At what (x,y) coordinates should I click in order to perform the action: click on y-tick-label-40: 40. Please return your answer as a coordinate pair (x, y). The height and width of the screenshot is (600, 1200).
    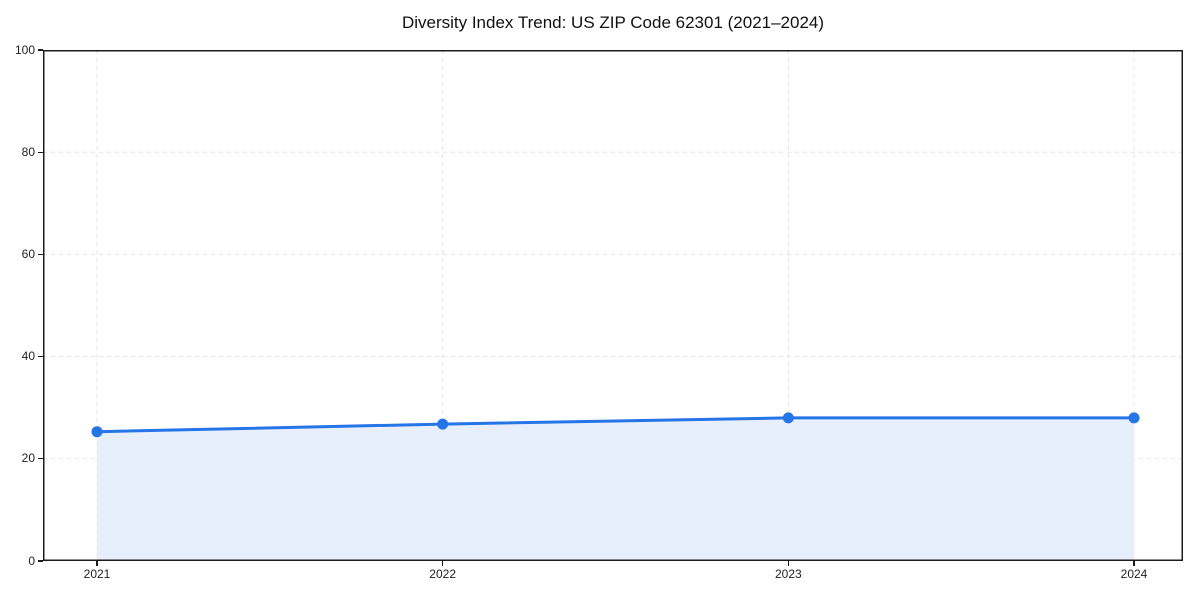
    Looking at the image, I should click on (28, 356).